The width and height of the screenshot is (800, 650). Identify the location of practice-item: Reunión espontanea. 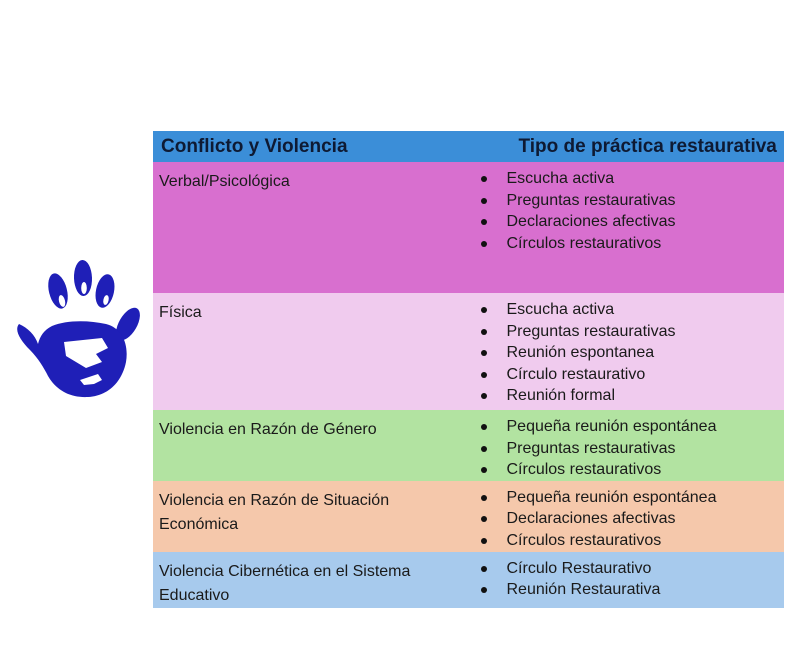
(625, 353).